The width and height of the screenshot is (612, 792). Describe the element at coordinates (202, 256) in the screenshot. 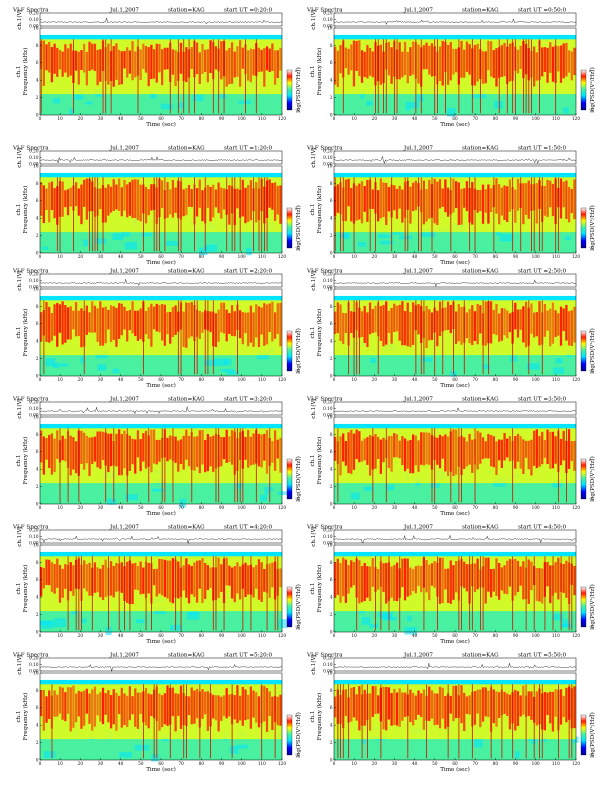

I see `x-tick-label: 80` at that location.